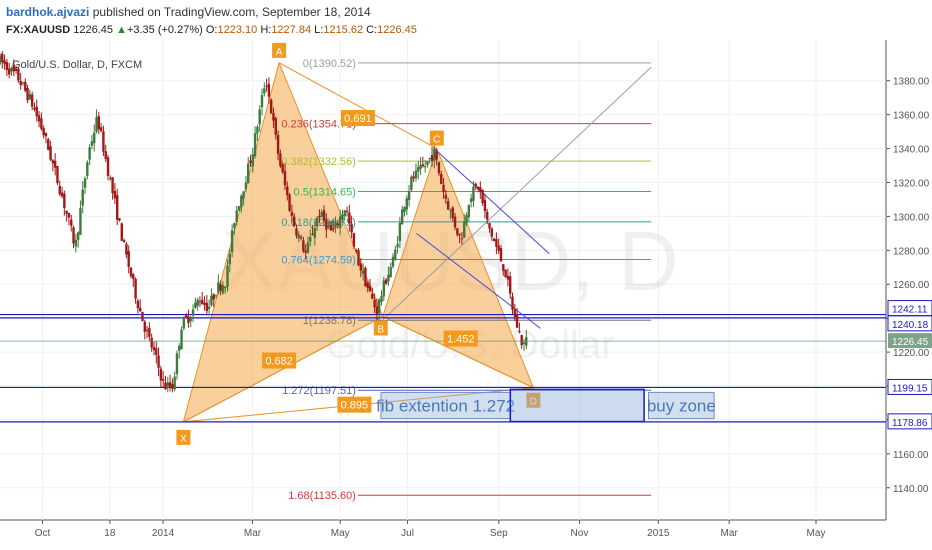 This screenshot has width=932, height=550. I want to click on high-value: 1227.84, so click(291, 30).